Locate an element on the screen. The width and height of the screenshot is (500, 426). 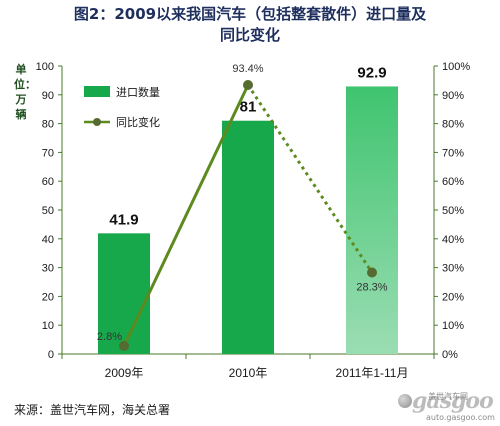
right-tick-label: 20% is located at coordinates (453, 297).